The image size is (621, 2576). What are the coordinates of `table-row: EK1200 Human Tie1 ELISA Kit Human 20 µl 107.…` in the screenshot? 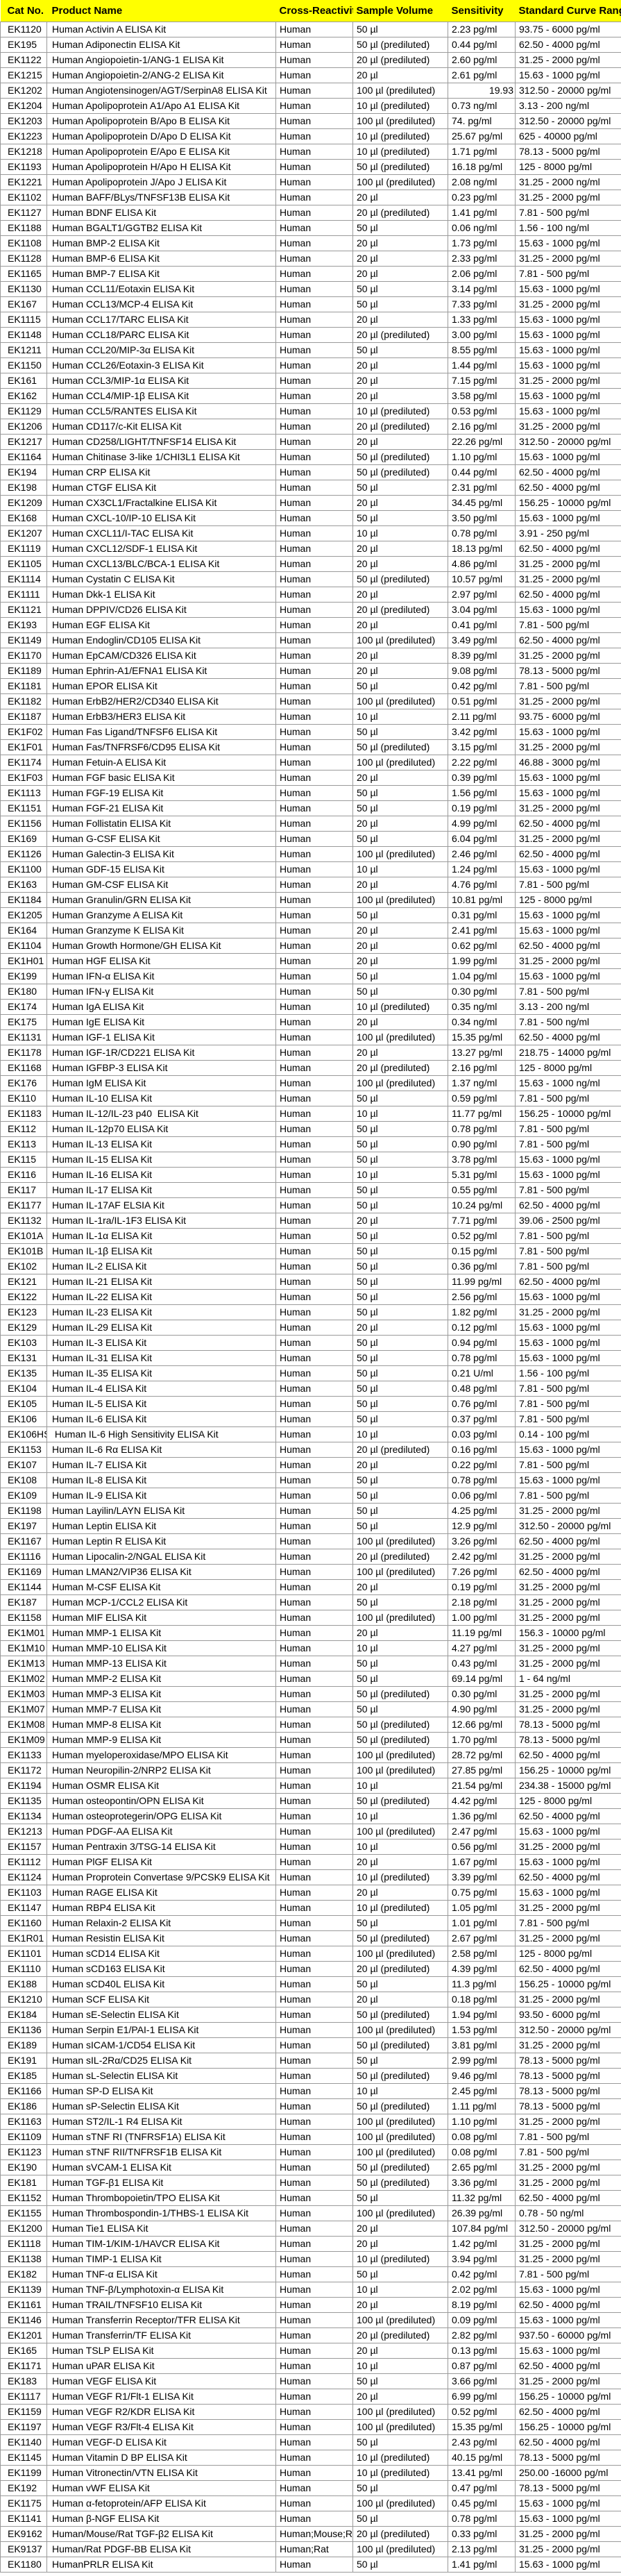 It's located at (310, 2228).